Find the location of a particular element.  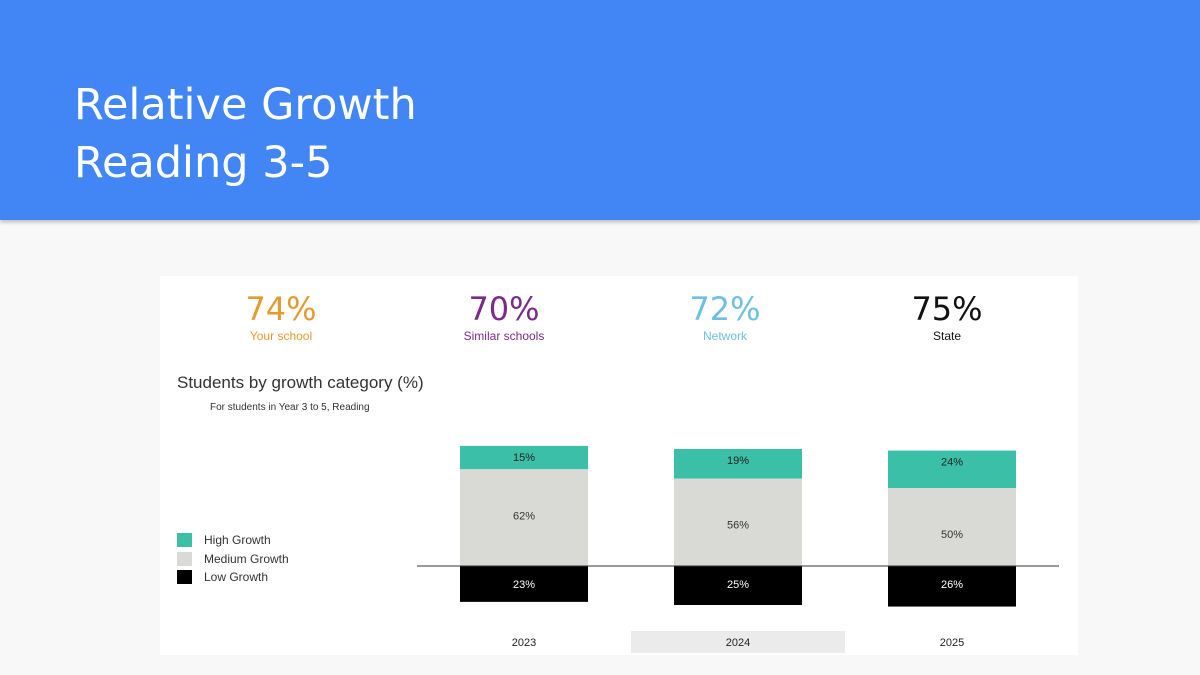

bar-medium-growth-2024 is located at coordinates (738, 522).